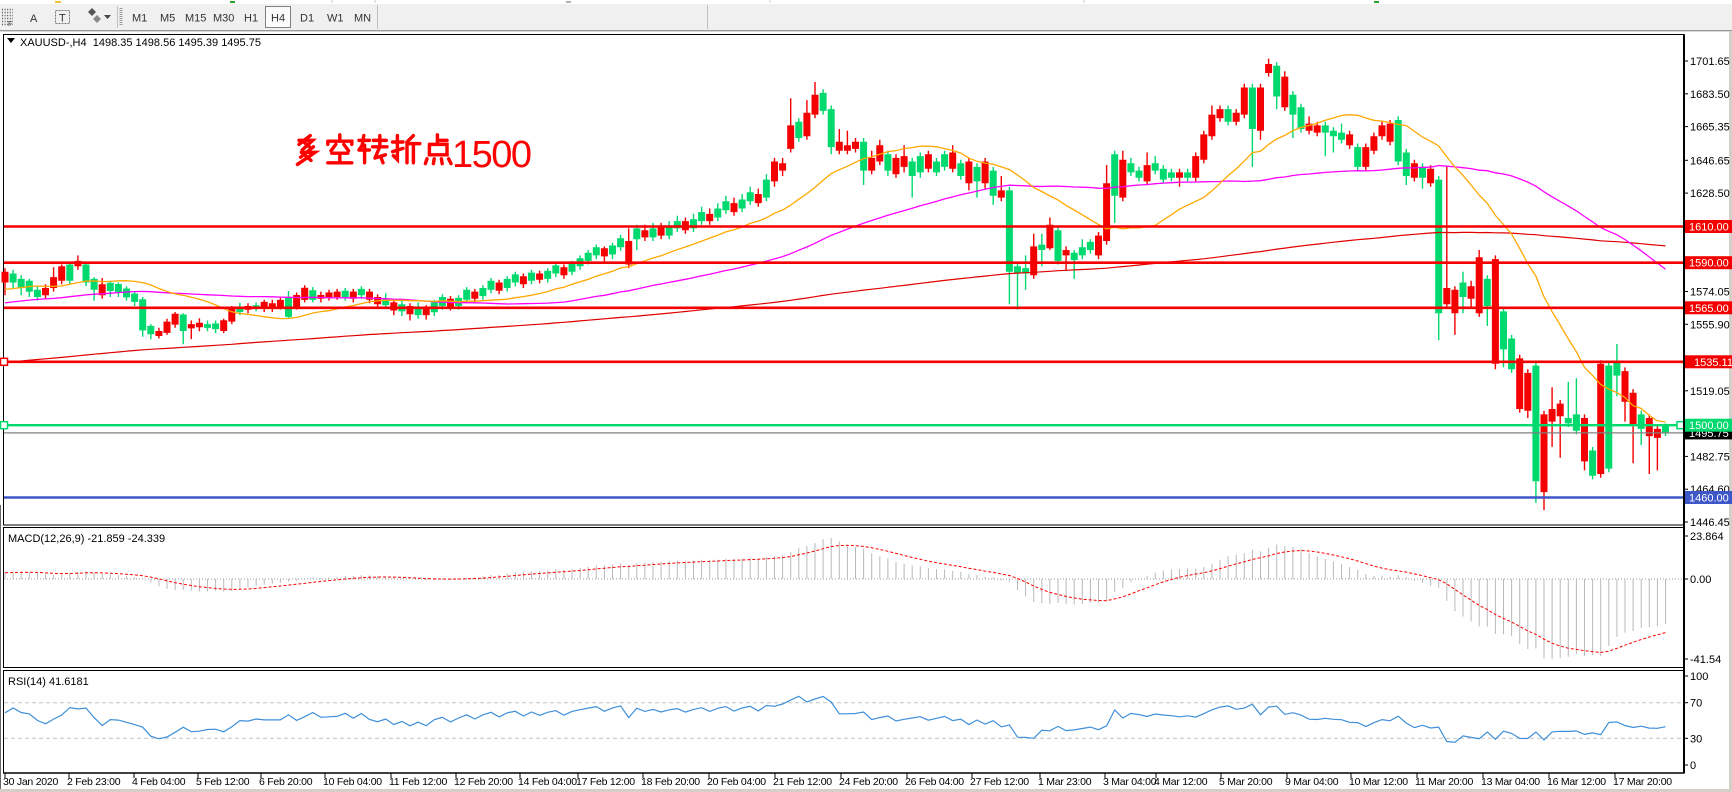 The width and height of the screenshot is (1732, 792). Describe the element at coordinates (286, 782) in the screenshot. I see `svg-text: 6 Feb 20:00` at that location.